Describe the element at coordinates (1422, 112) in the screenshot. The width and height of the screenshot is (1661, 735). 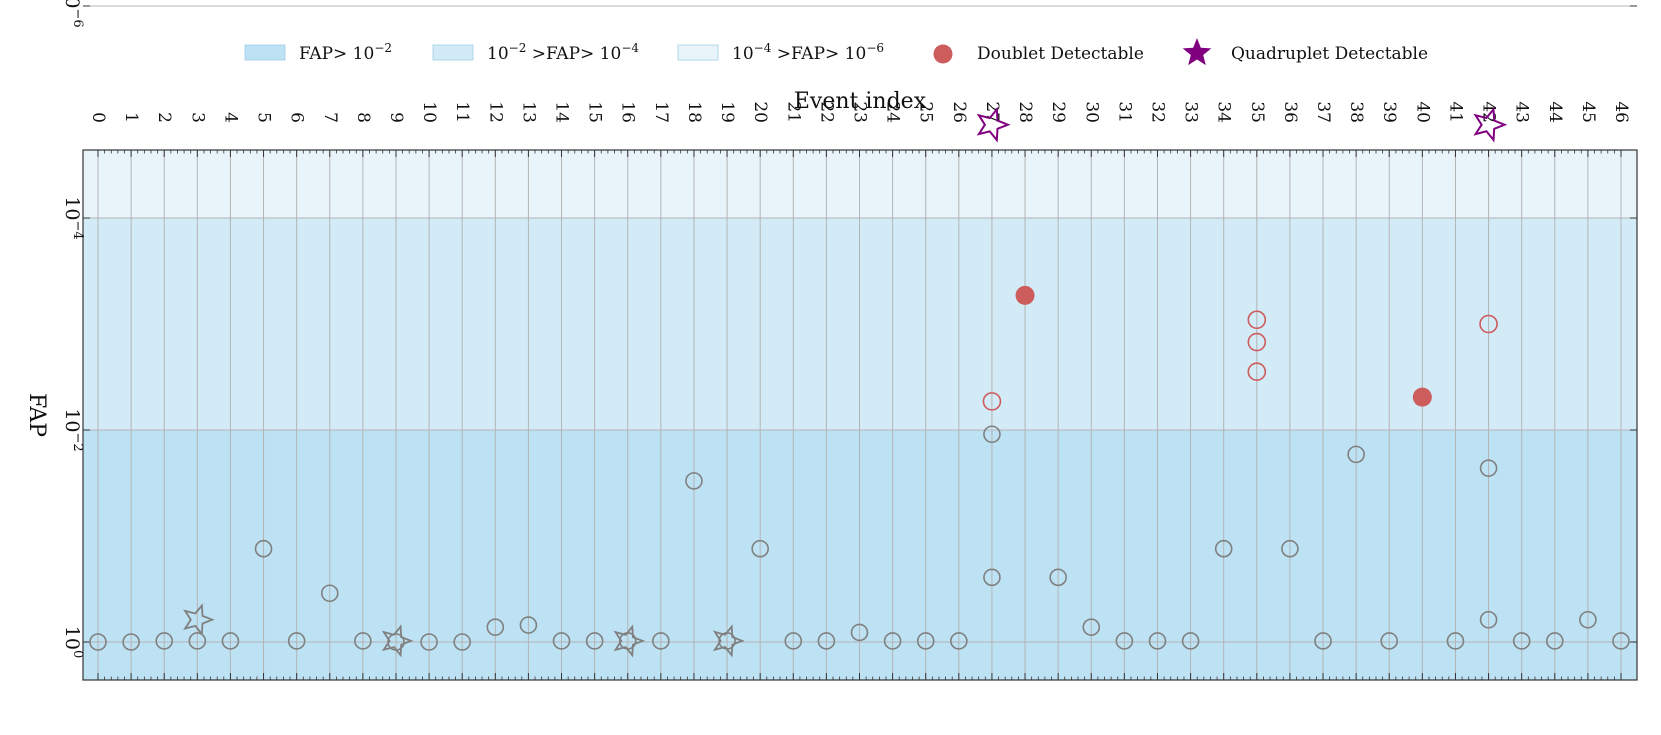
I see `x-tick-label: 40` at that location.